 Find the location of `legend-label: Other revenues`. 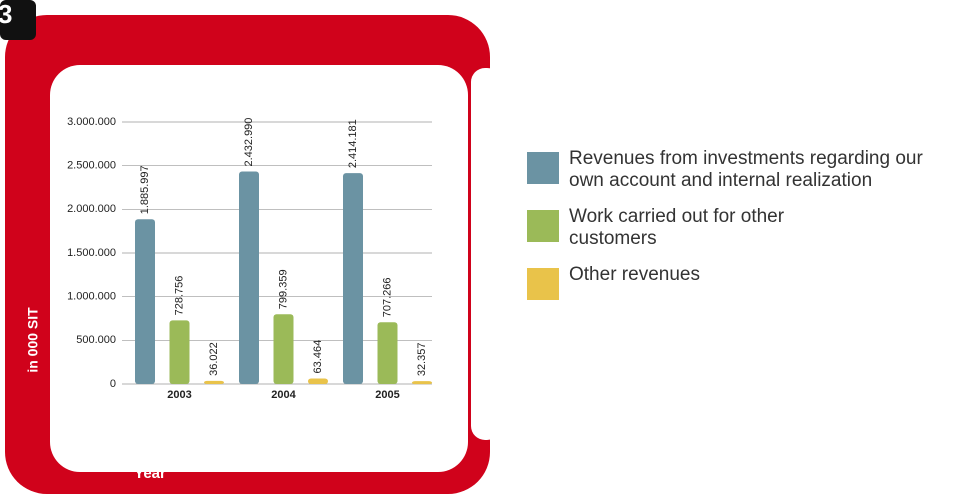

legend-label: Other revenues is located at coordinates (634, 274).